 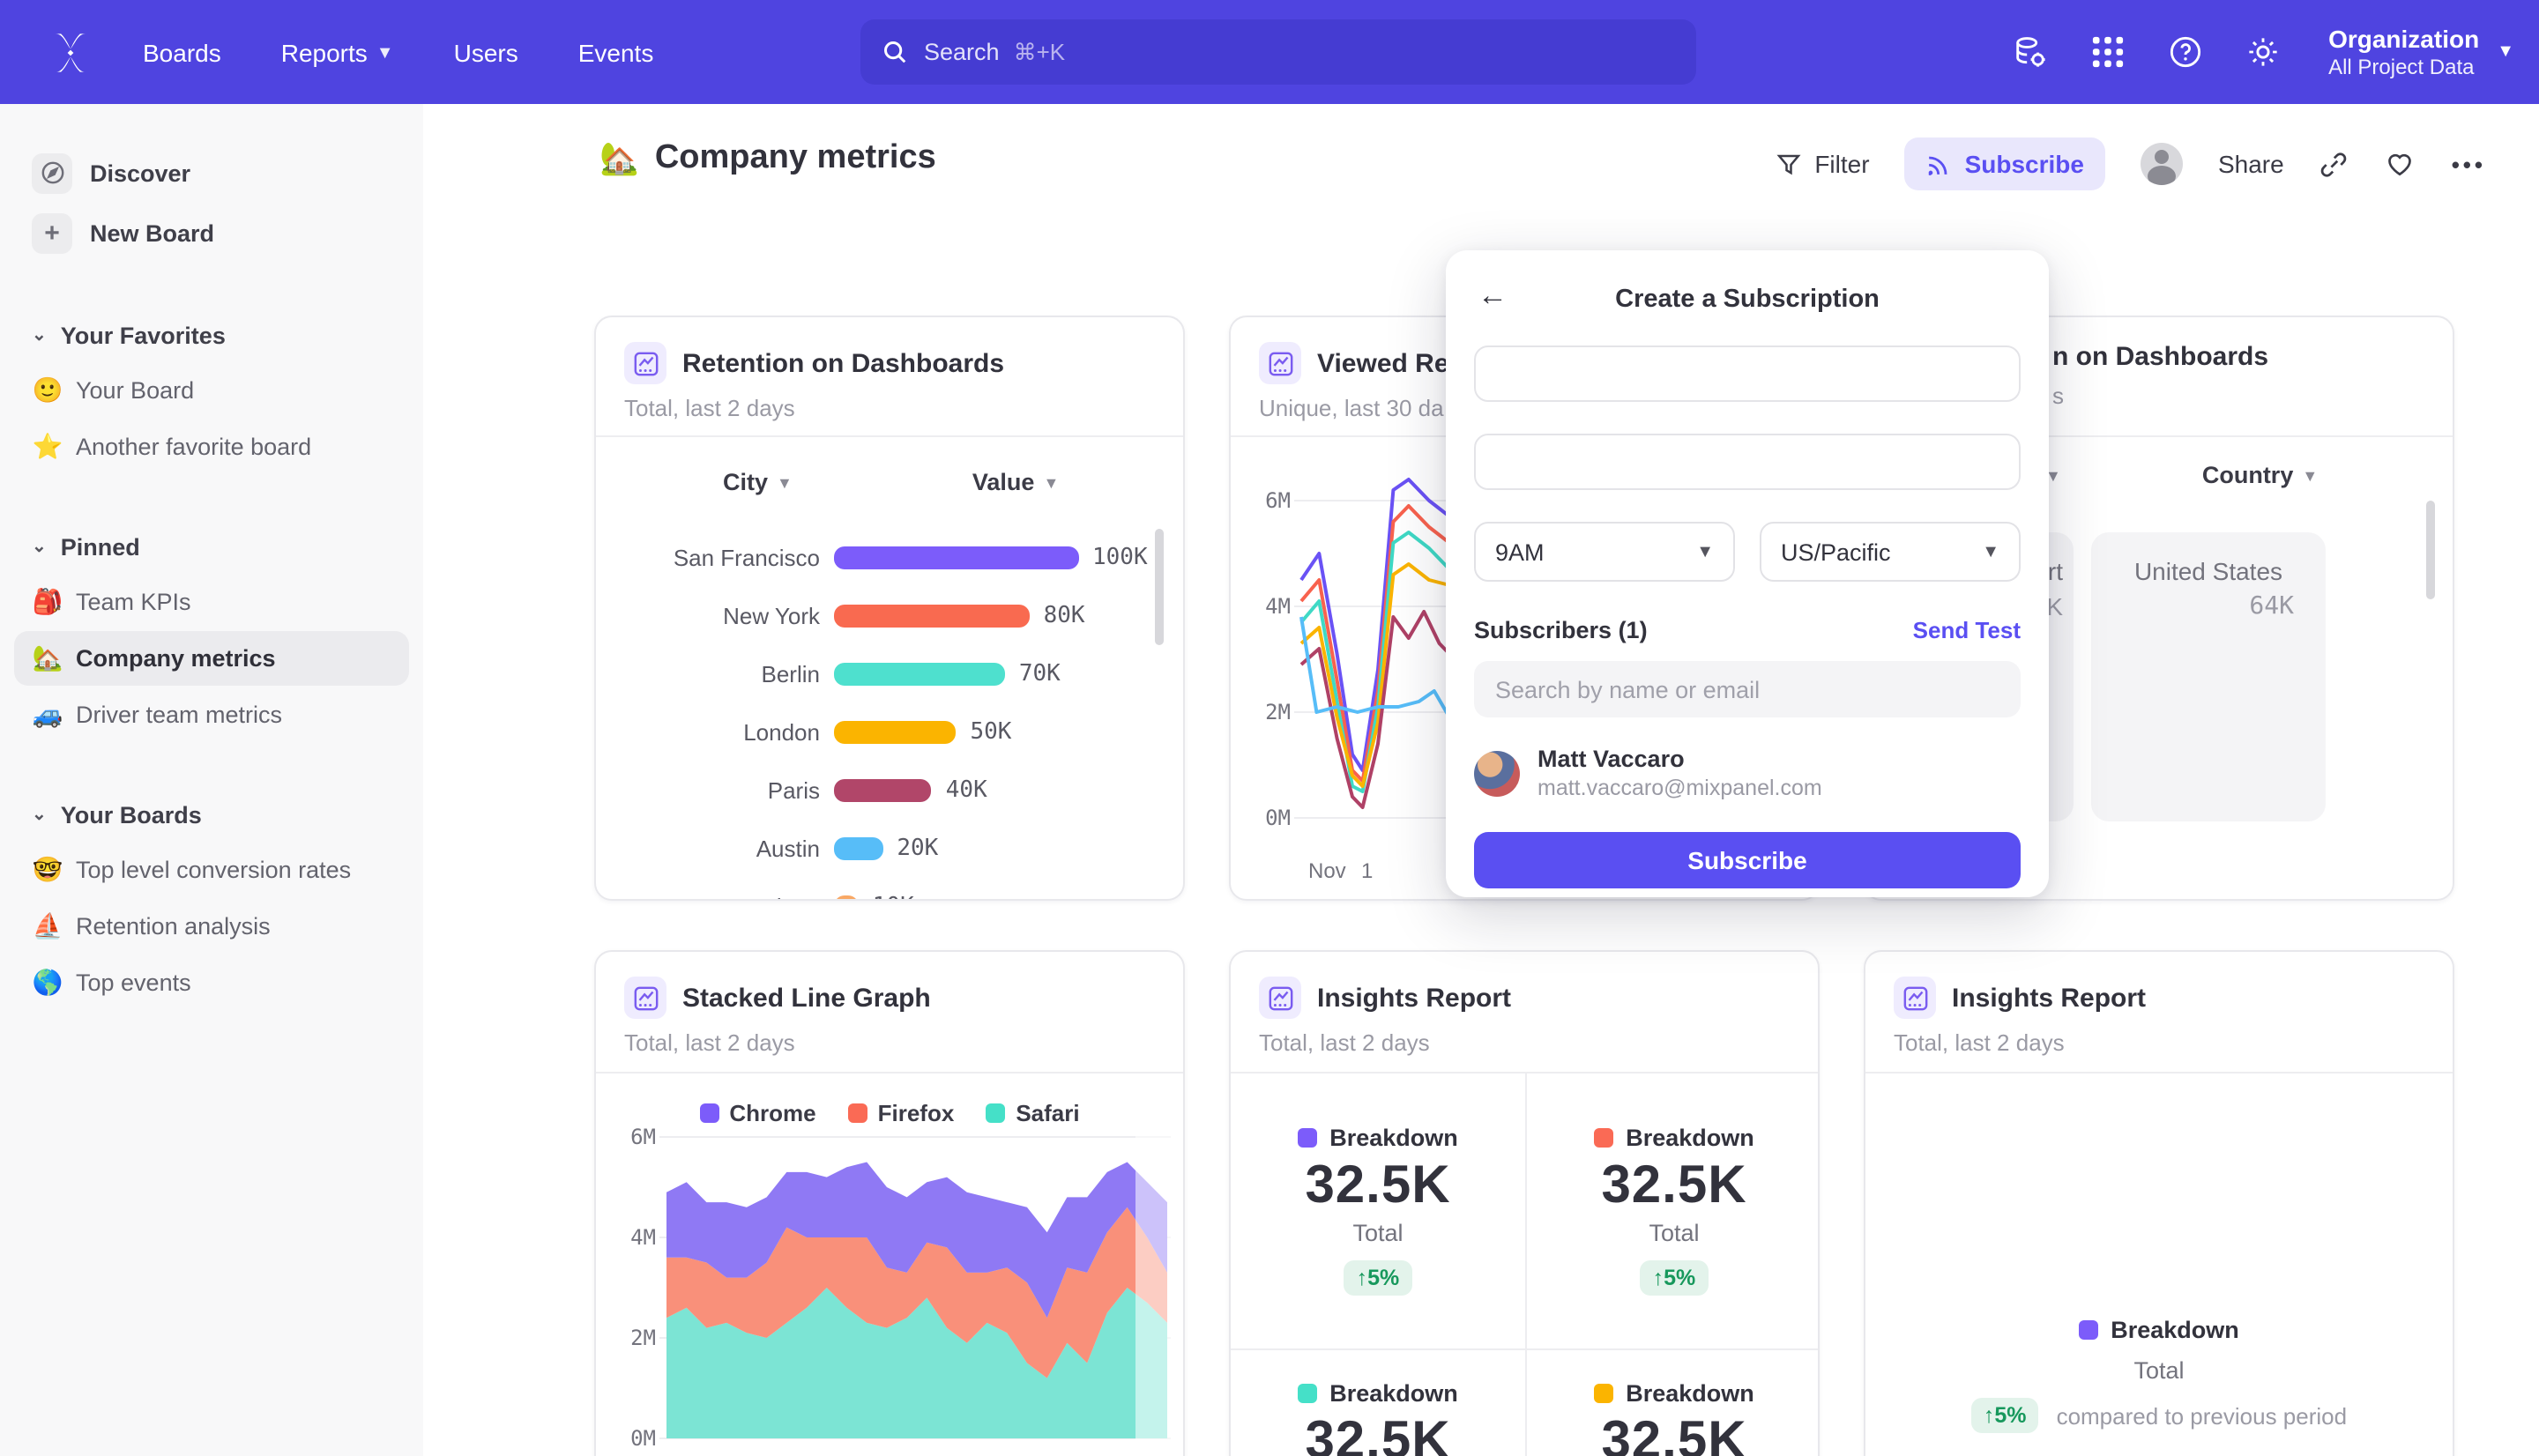 I want to click on board-emoji: 🚙, so click(x=47, y=714).